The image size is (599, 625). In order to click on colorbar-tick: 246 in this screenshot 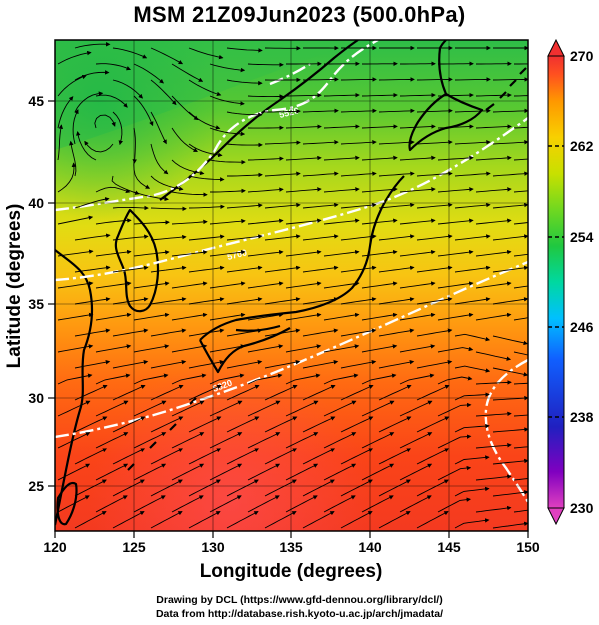, I will do `click(582, 327)`.